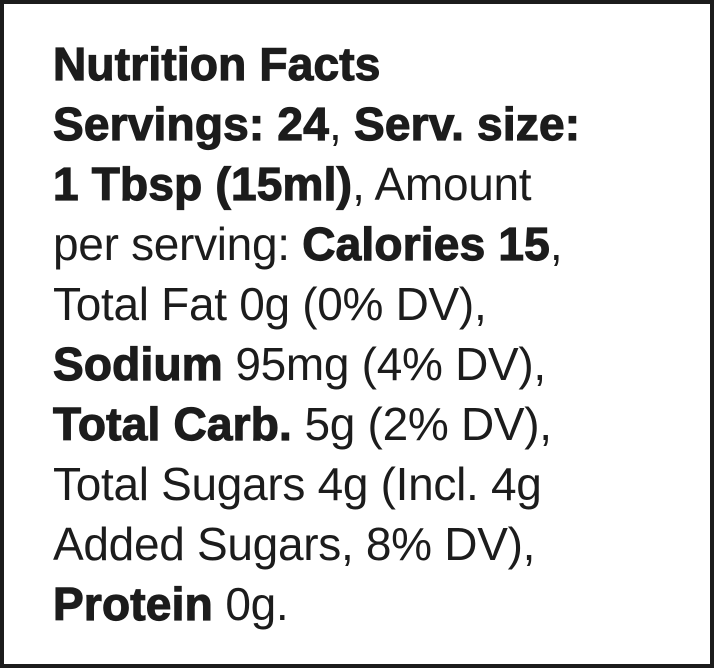  Describe the element at coordinates (250, 604) in the screenshot. I see `protein-value: 0g.` at that location.